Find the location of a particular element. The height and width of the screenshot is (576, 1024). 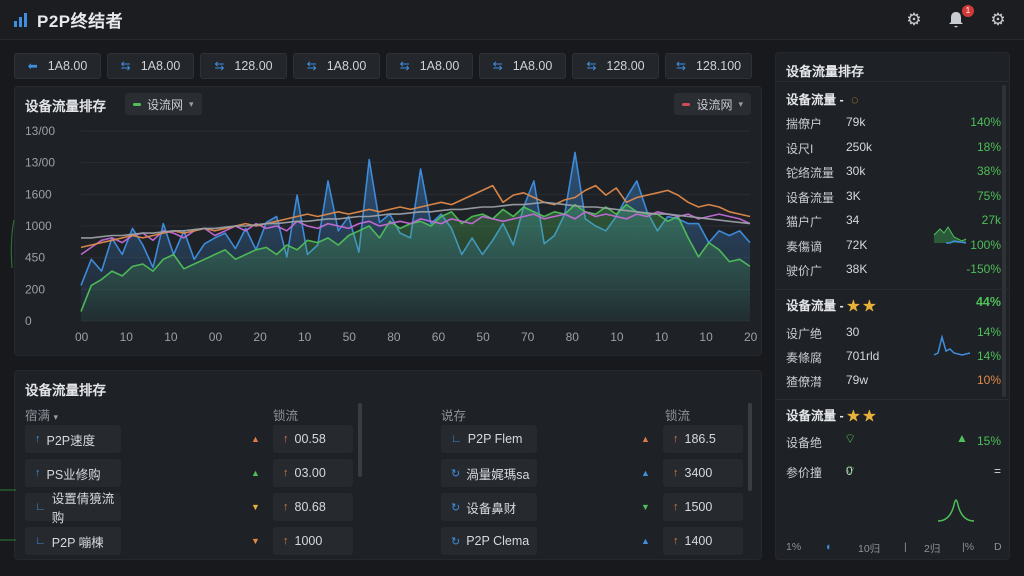

summary-row: 奏條腐 701rld 14% is located at coordinates (893, 358).